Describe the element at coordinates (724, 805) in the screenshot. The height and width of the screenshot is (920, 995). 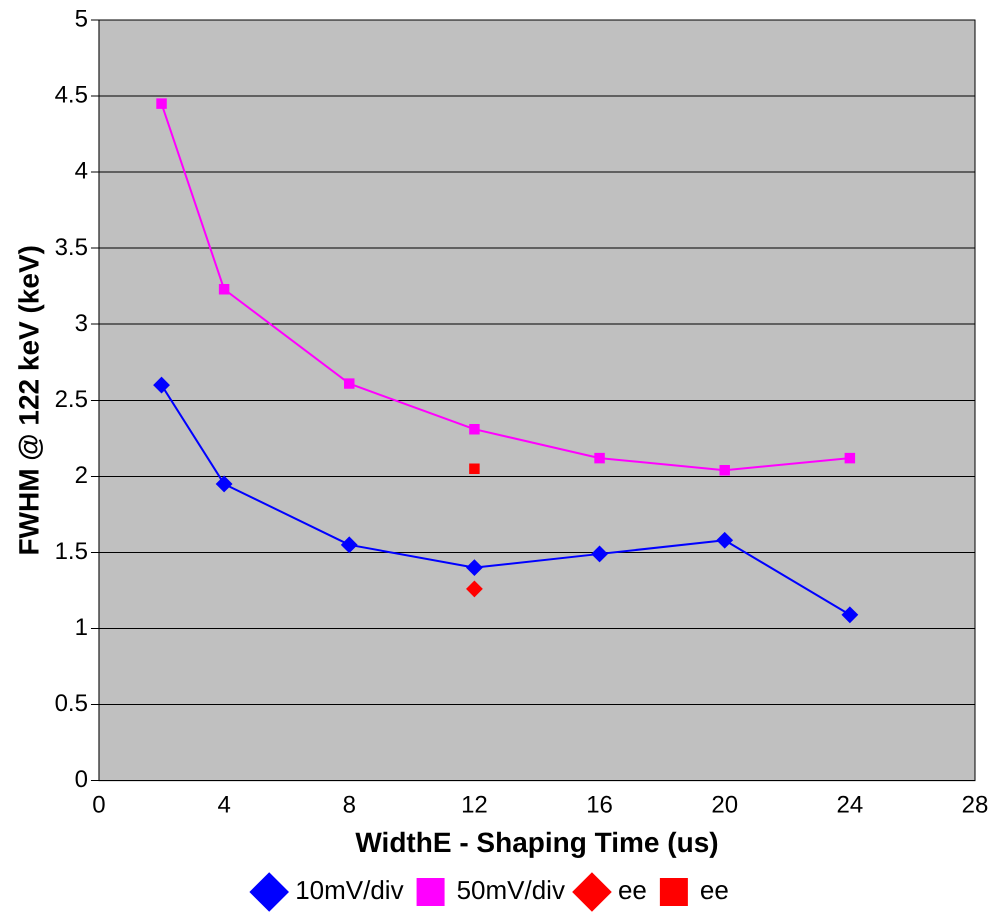
I see `x-tick-label: 20` at that location.